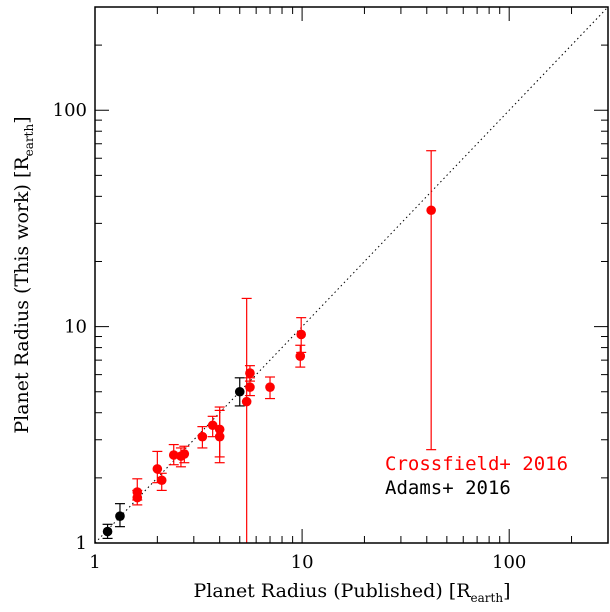 The height and width of the screenshot is (612, 610). I want to click on y-axis-label: Planet Radius (This work) [Rearth], so click(23, 274).